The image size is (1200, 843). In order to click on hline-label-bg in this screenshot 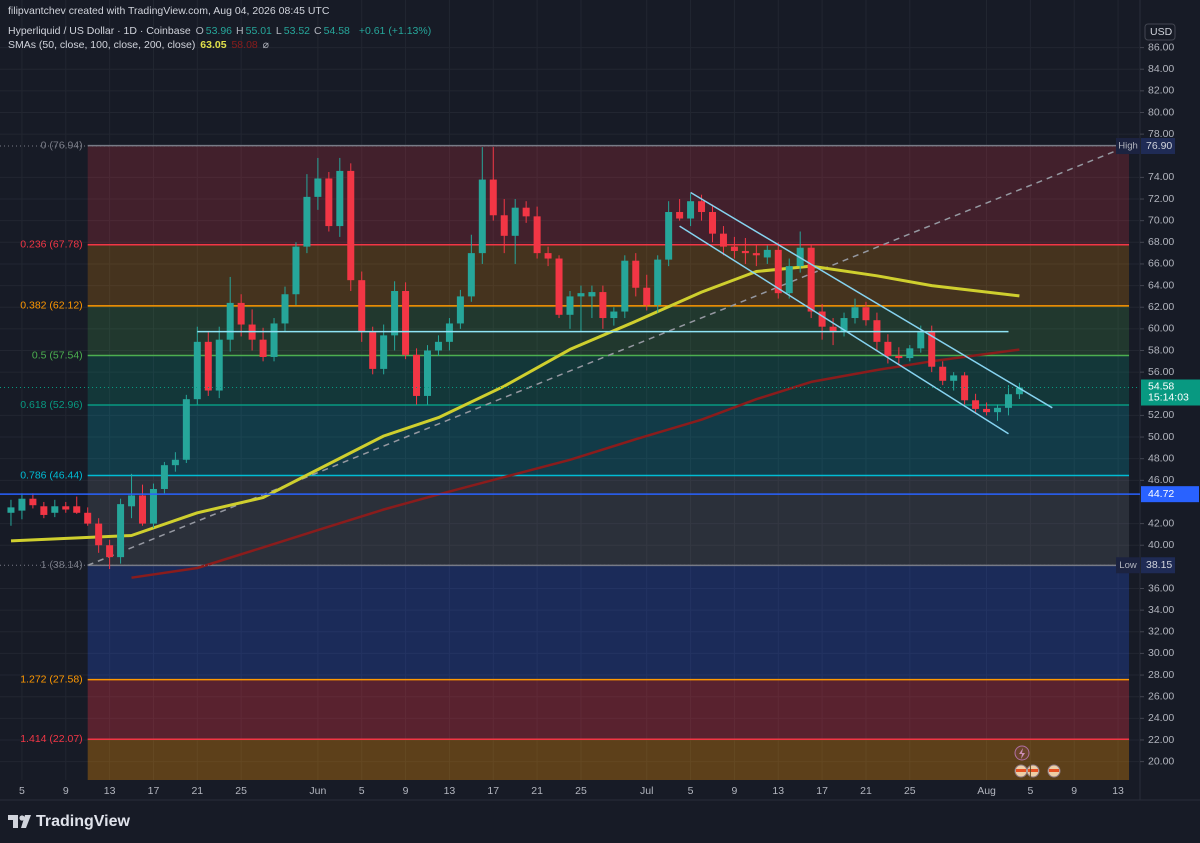, I will do `click(1170, 494)`.